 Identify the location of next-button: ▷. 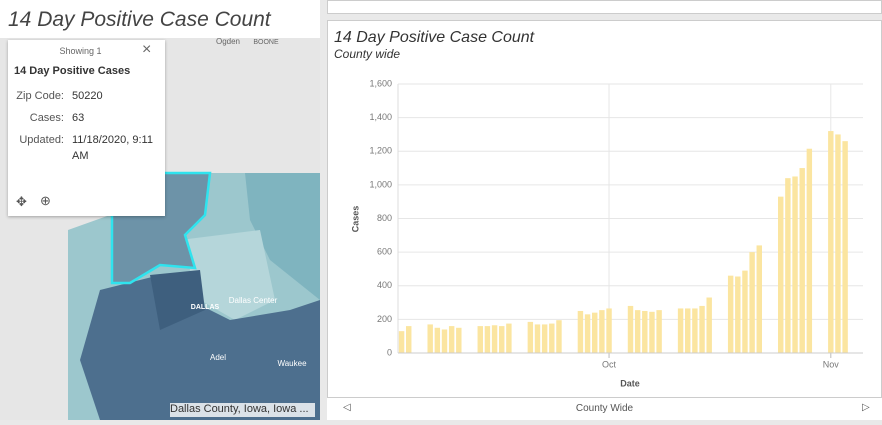
(866, 407).